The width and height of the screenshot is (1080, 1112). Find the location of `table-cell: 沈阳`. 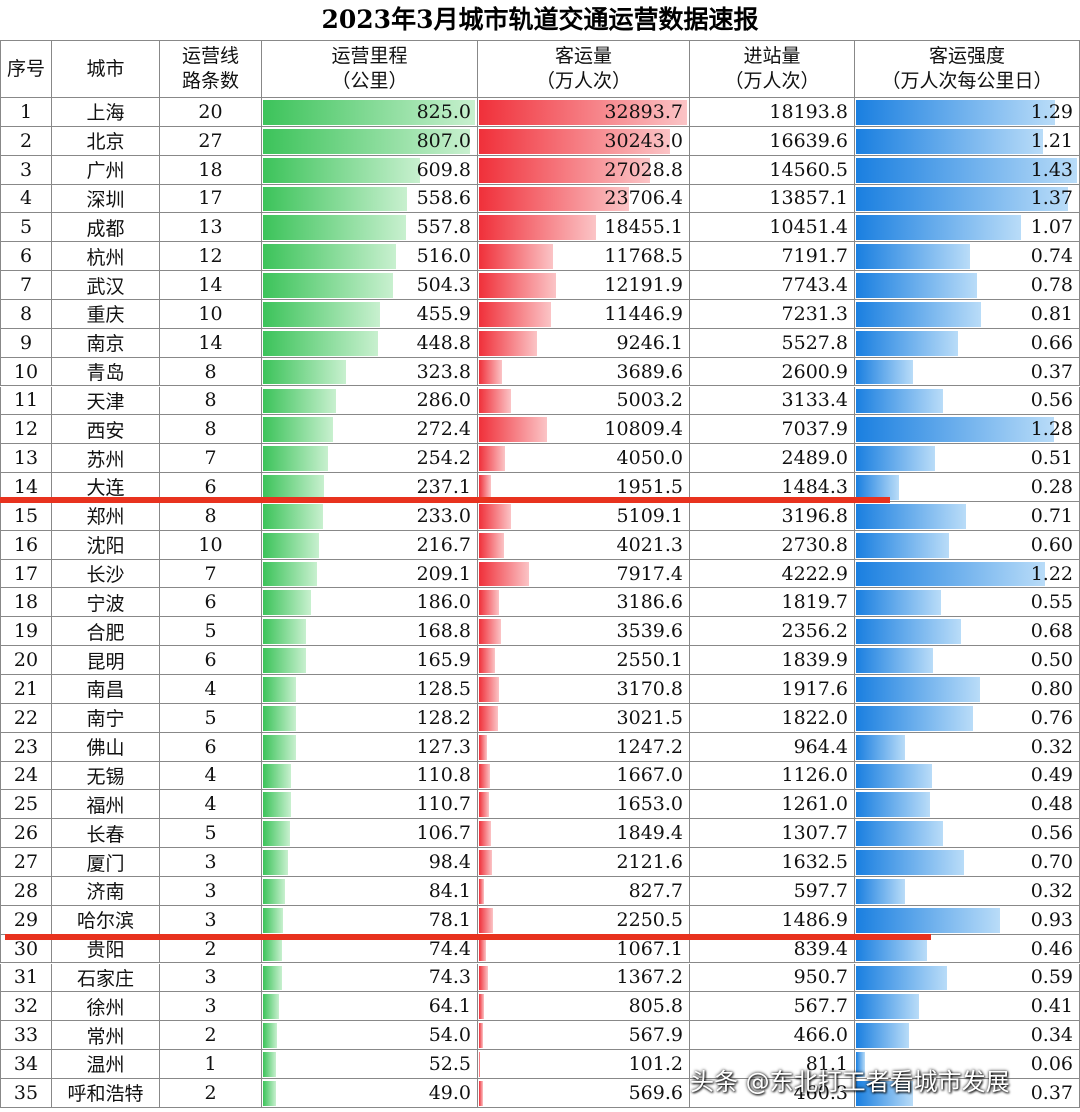

table-cell: 沈阳 is located at coordinates (106, 545).